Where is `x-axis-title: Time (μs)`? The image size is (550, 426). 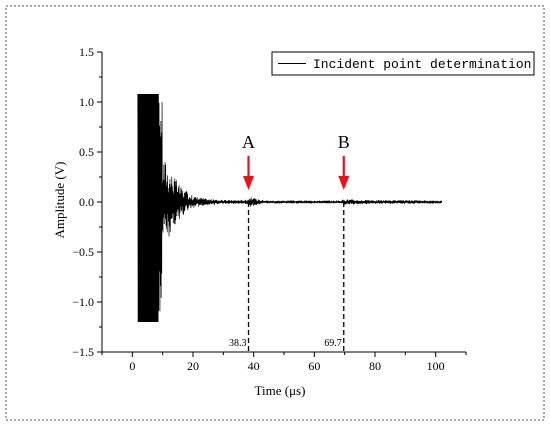
x-axis-title: Time (μs) is located at coordinates (280, 390).